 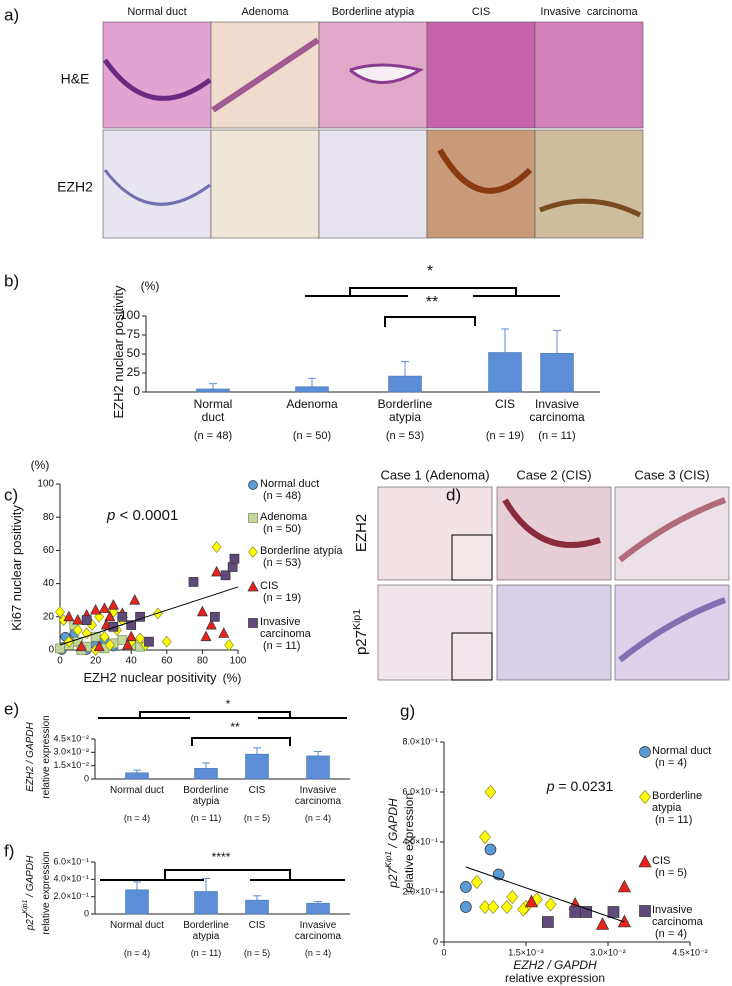 I want to click on label-part: EZH2 / GAPDH, so click(x=555, y=965).